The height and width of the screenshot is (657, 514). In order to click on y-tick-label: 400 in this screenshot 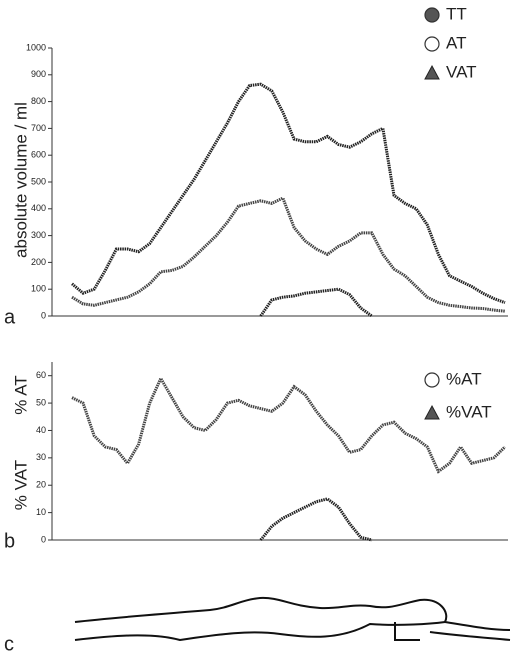, I will do `click(38, 208)`.